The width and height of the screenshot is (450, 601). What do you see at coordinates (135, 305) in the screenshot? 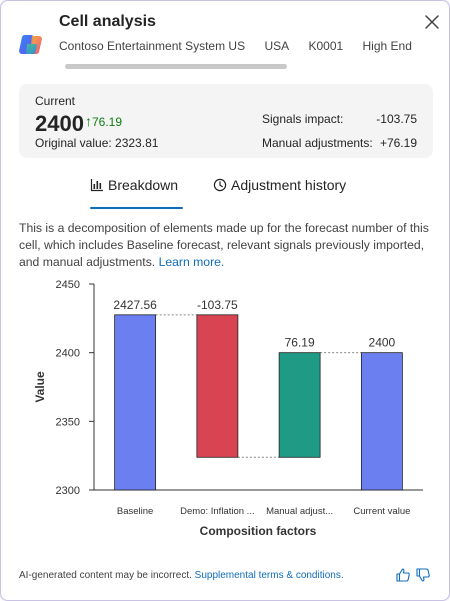
I see `bar-value-label: 2427.56` at bounding box center [135, 305].